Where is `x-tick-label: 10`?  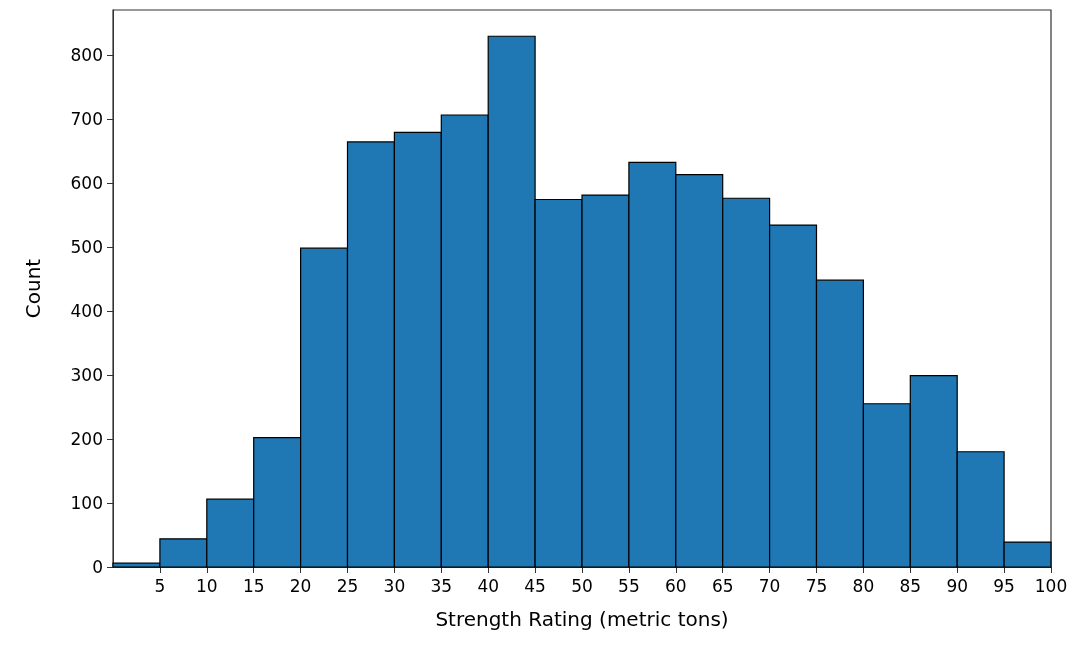 x-tick-label: 10 is located at coordinates (206, 585).